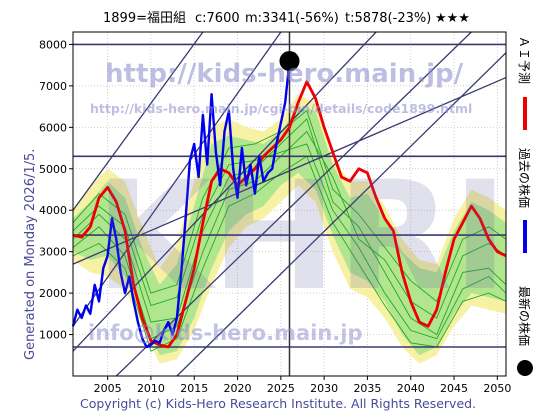 The width and height of the screenshot is (560, 420). Describe the element at coordinates (151, 388) in the screenshot. I see `x-tick-label: 2010` at that location.